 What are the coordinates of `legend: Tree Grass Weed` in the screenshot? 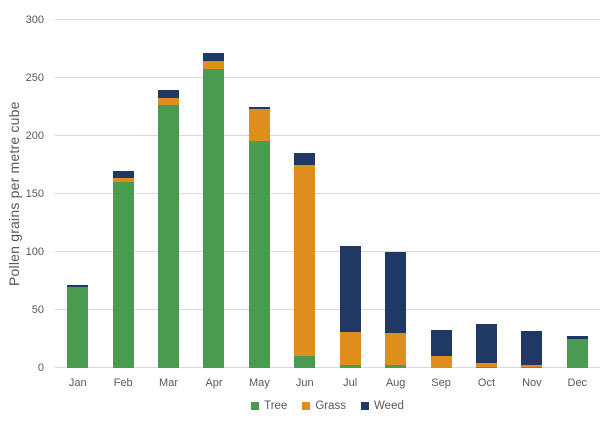 It's located at (327, 406).